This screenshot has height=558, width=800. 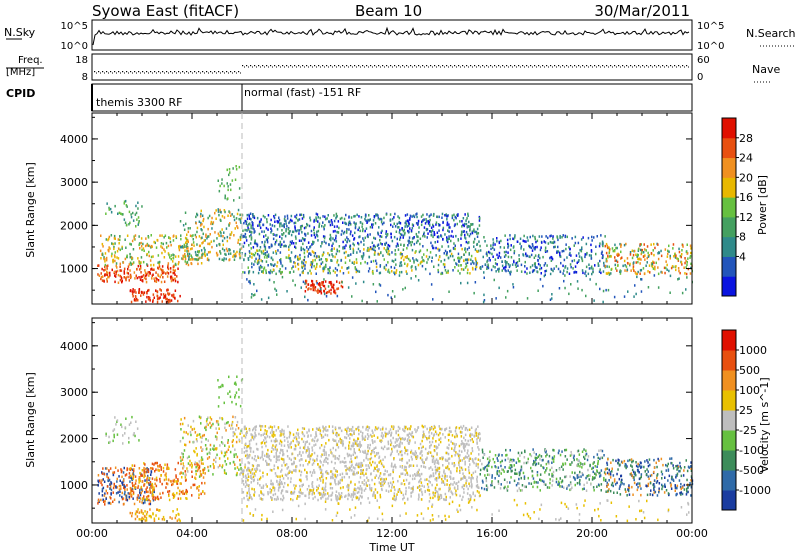 What do you see at coordinates (710, 26) in the screenshot?
I see `nsearch-tick-top: 10^5` at bounding box center [710, 26].